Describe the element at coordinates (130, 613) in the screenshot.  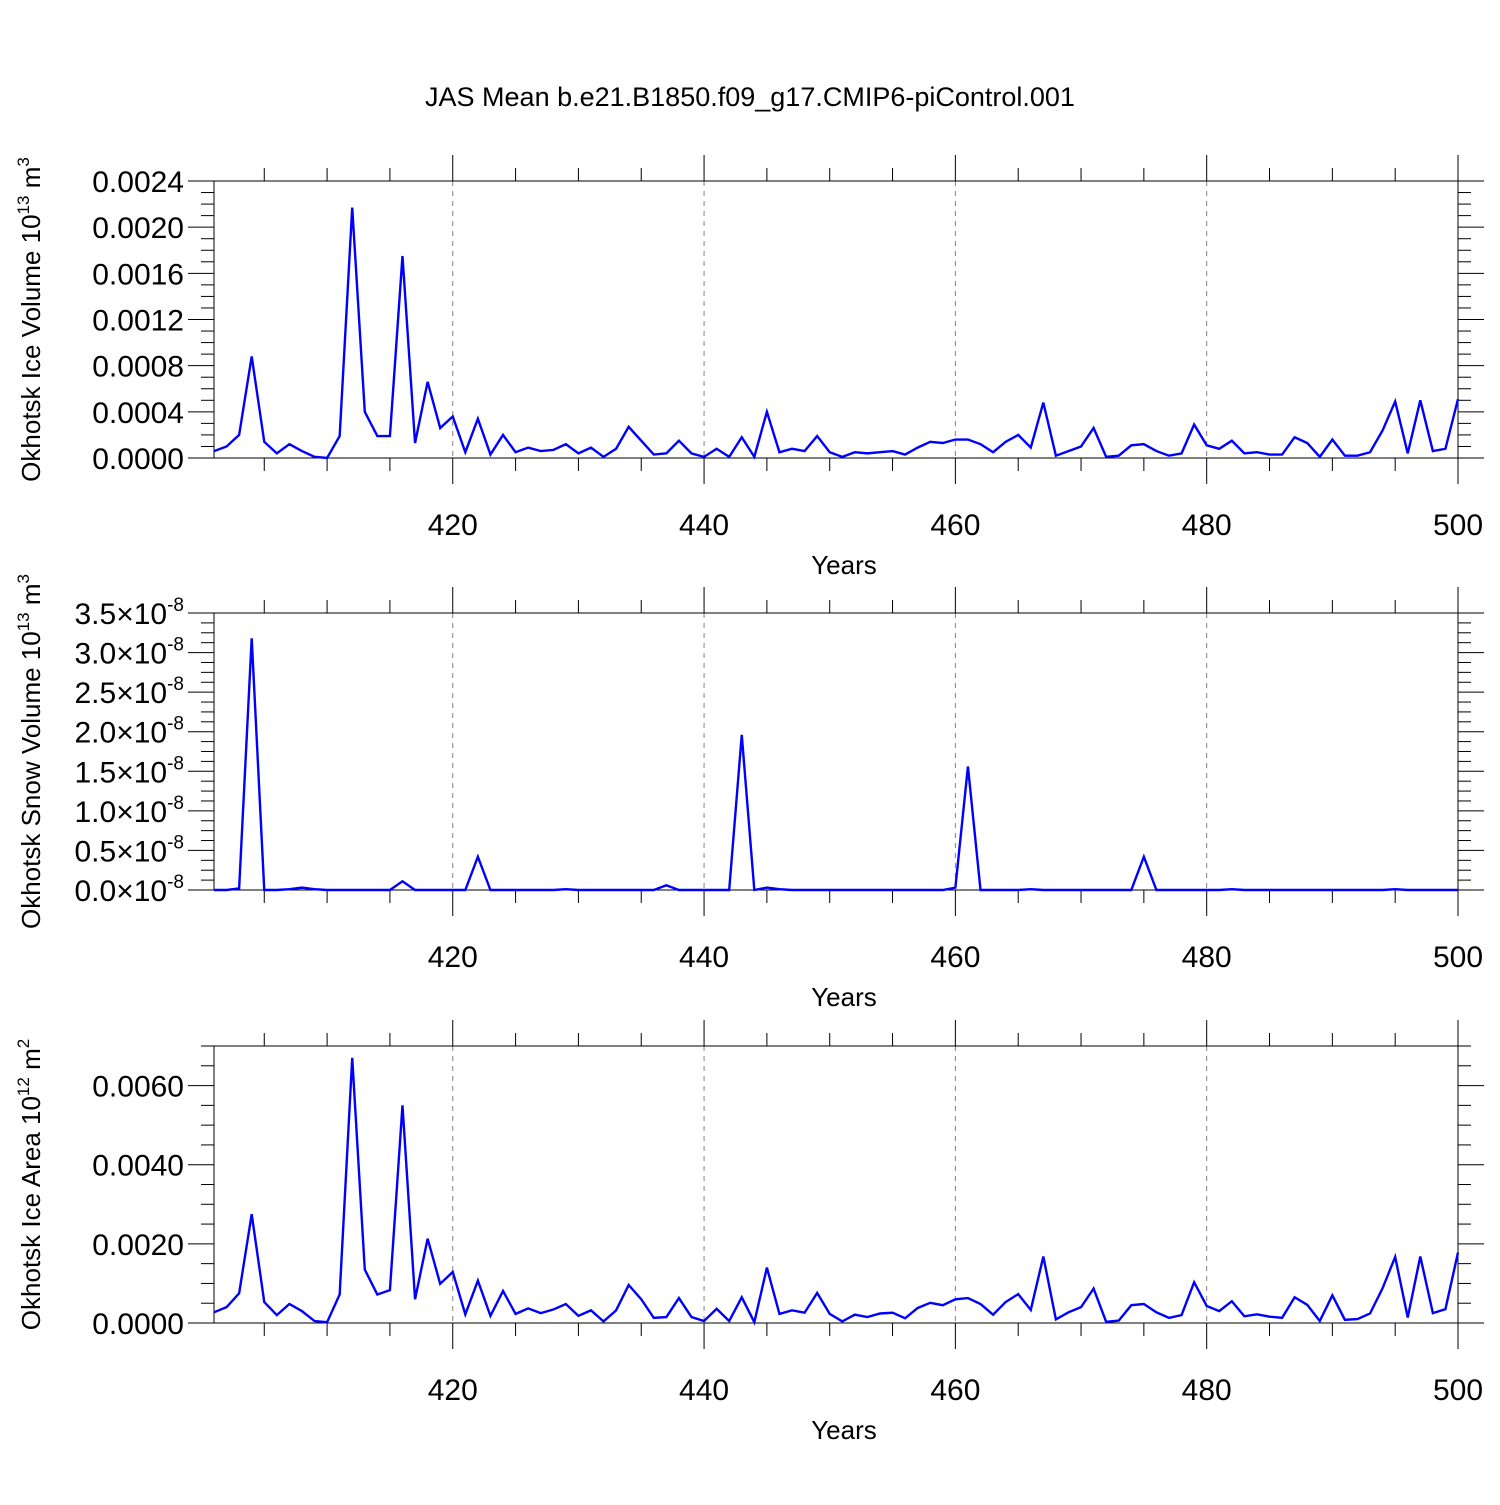
I see `y-tick-label: 3.5×10⁻⁸` at that location.